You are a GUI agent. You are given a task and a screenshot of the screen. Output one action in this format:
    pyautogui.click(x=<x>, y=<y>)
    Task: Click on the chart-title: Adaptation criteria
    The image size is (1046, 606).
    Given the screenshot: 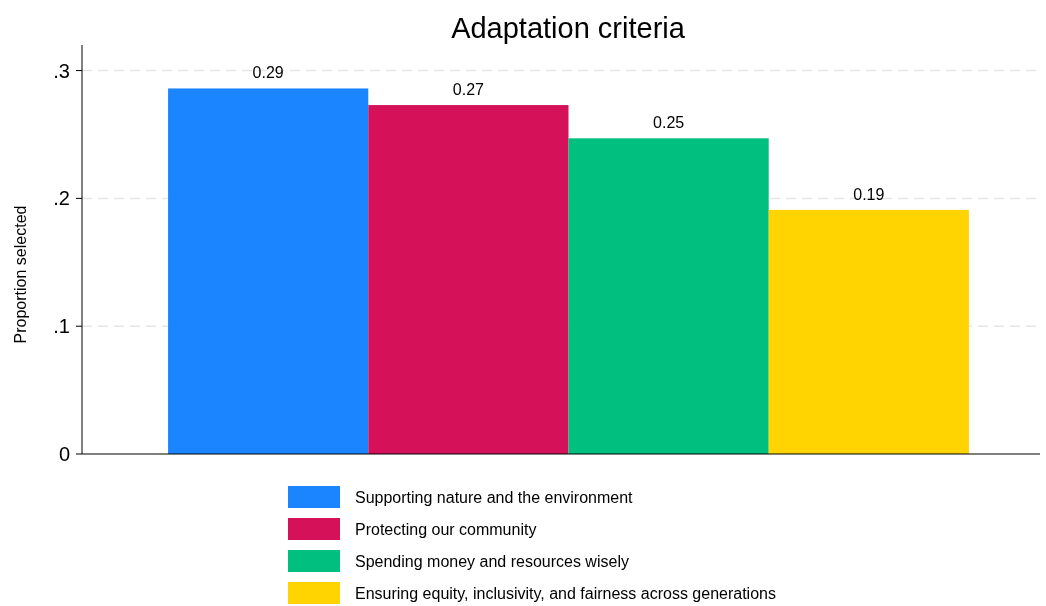 What is the action you would take?
    pyautogui.click(x=568, y=28)
    